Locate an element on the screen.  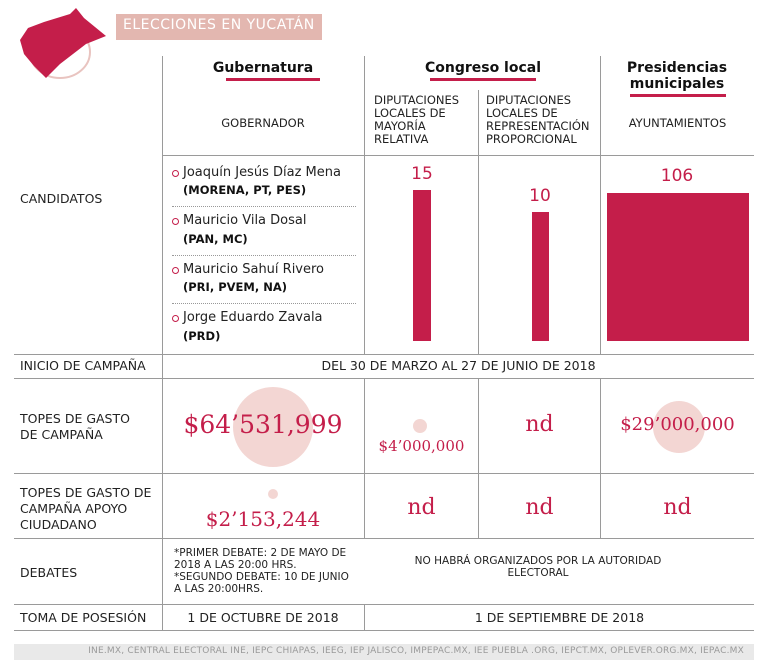
toma-resto: 1 DE SEPTIEMBRE DE 2018 is located at coordinates (559, 617).